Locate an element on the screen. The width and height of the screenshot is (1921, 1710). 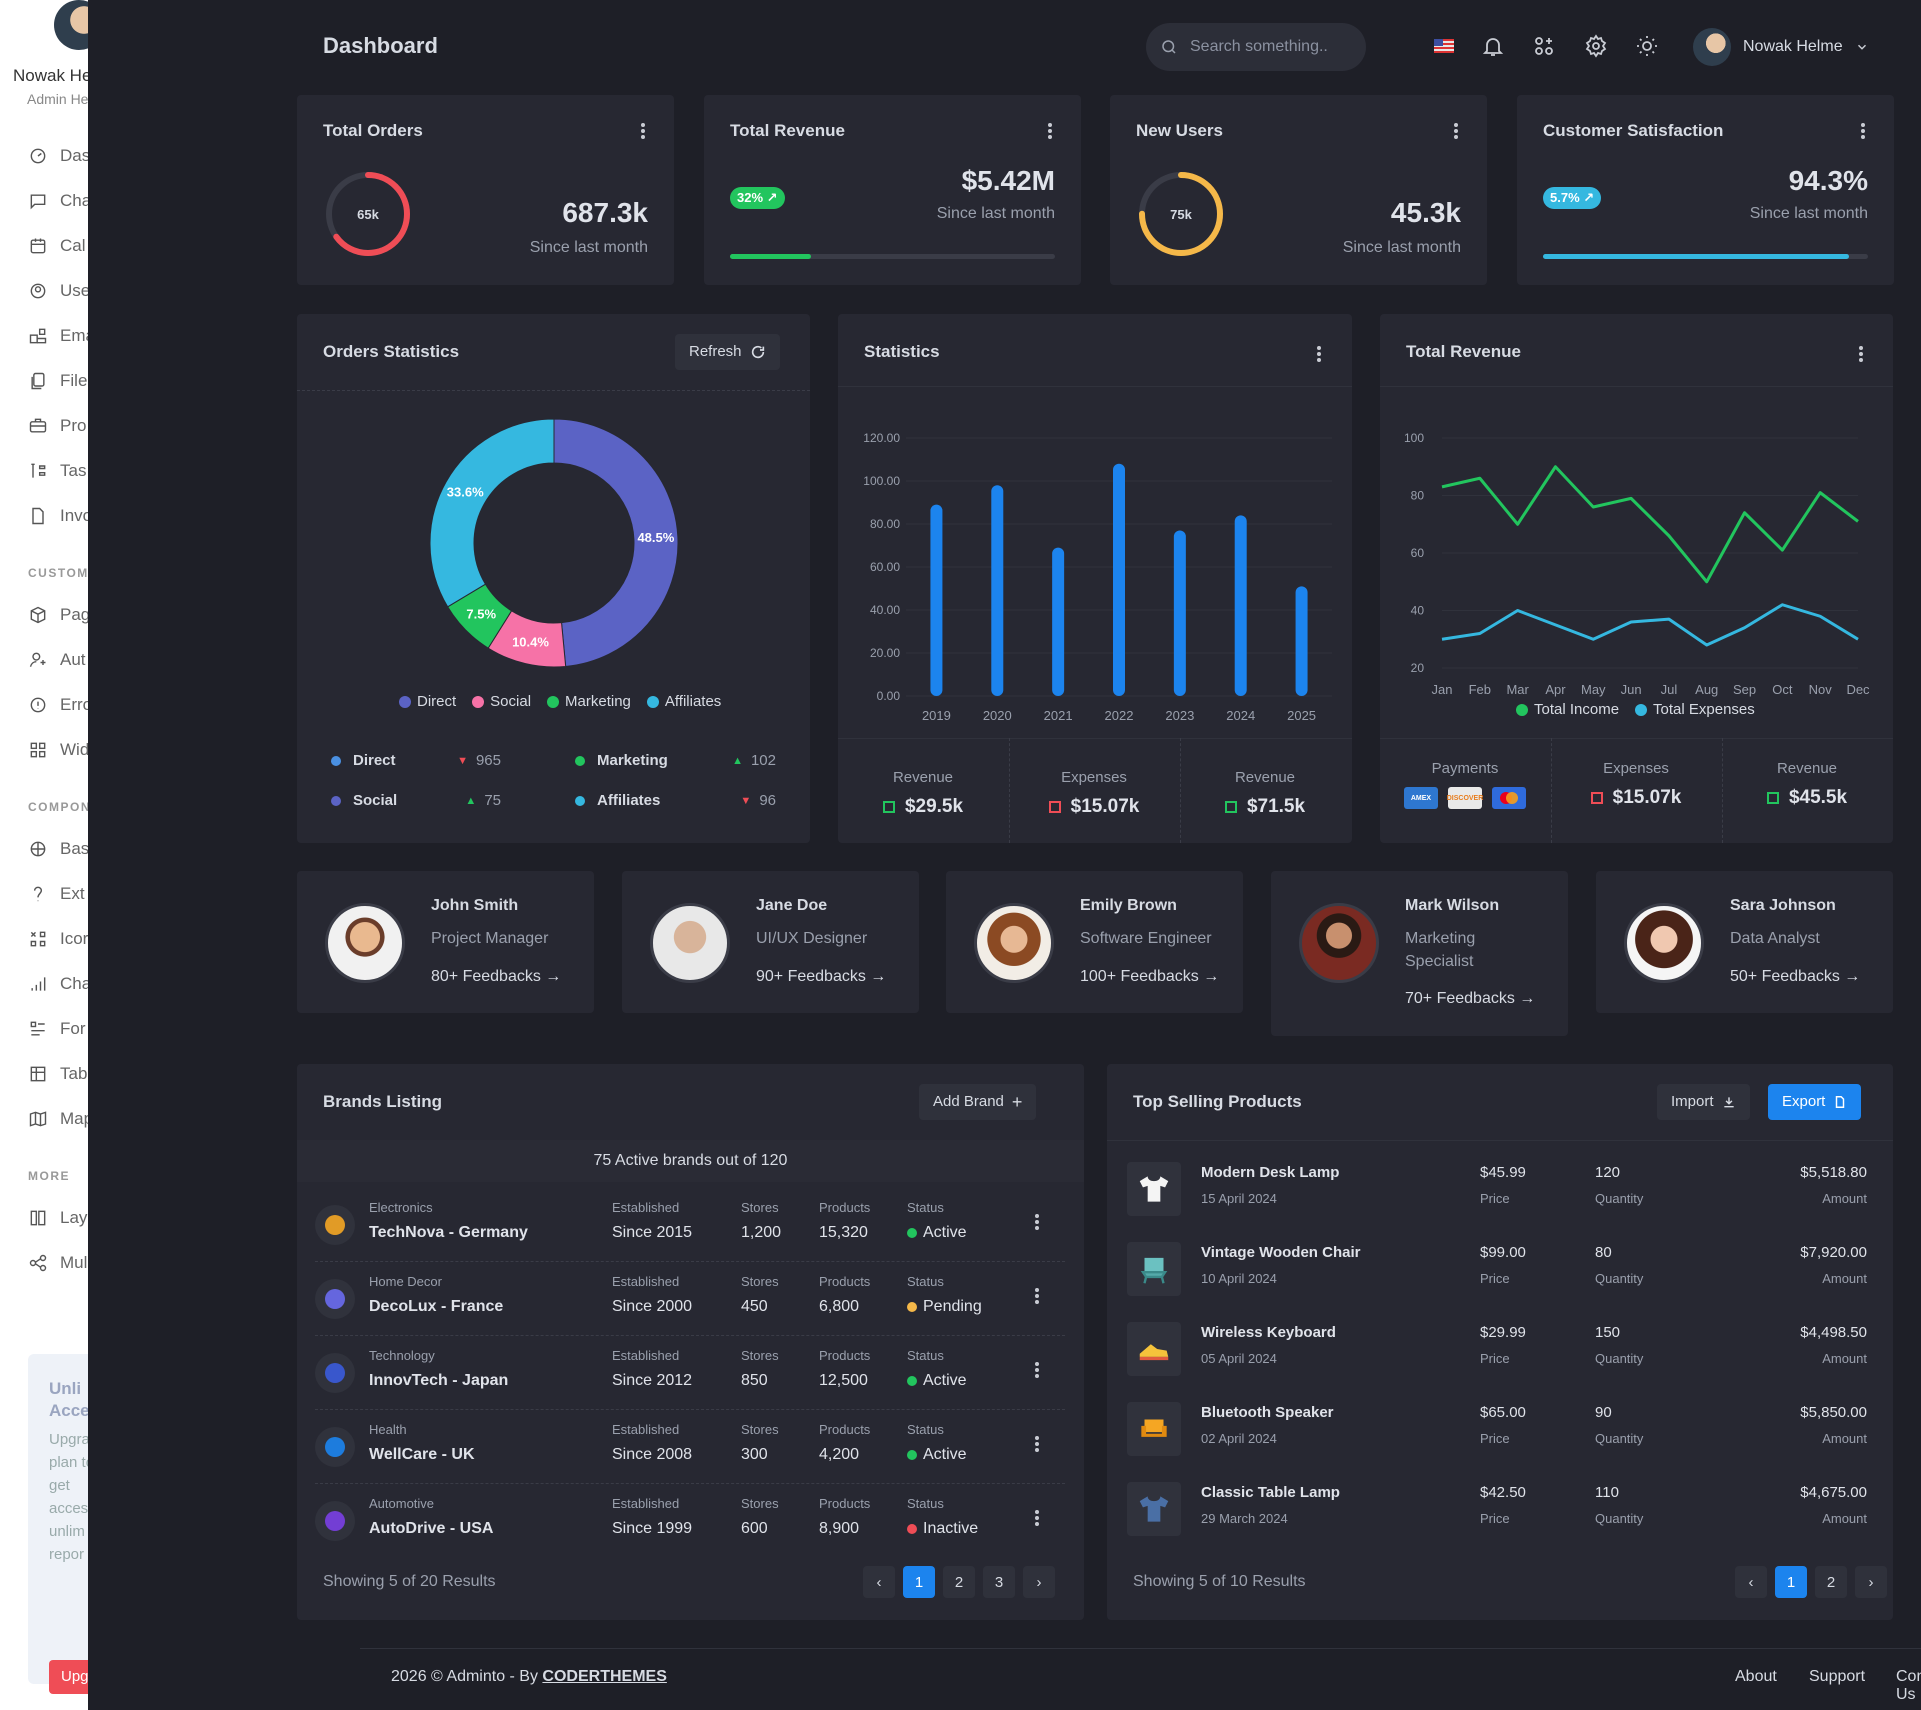
user-menu: Nowak Helme is located at coordinates (1781, 47).